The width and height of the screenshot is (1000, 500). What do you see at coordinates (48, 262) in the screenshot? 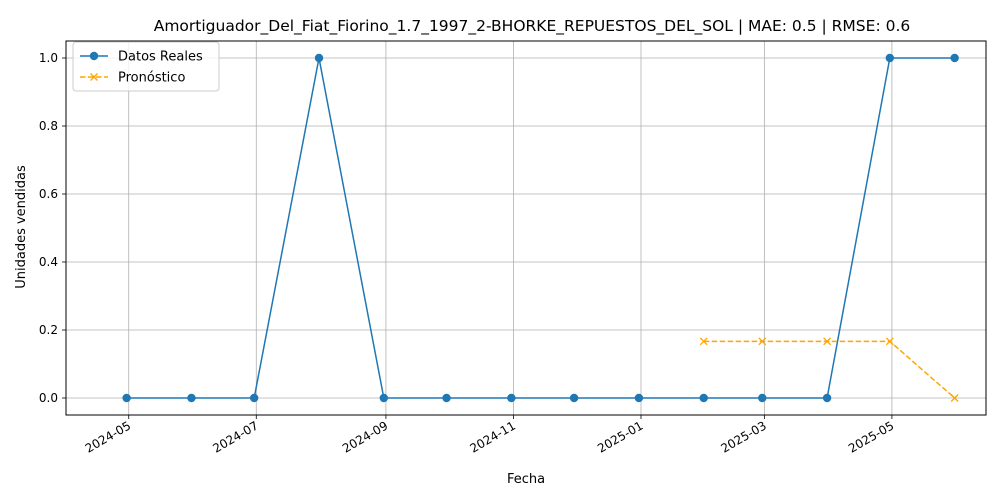
I see `y-tick-label: 0.4` at bounding box center [48, 262].